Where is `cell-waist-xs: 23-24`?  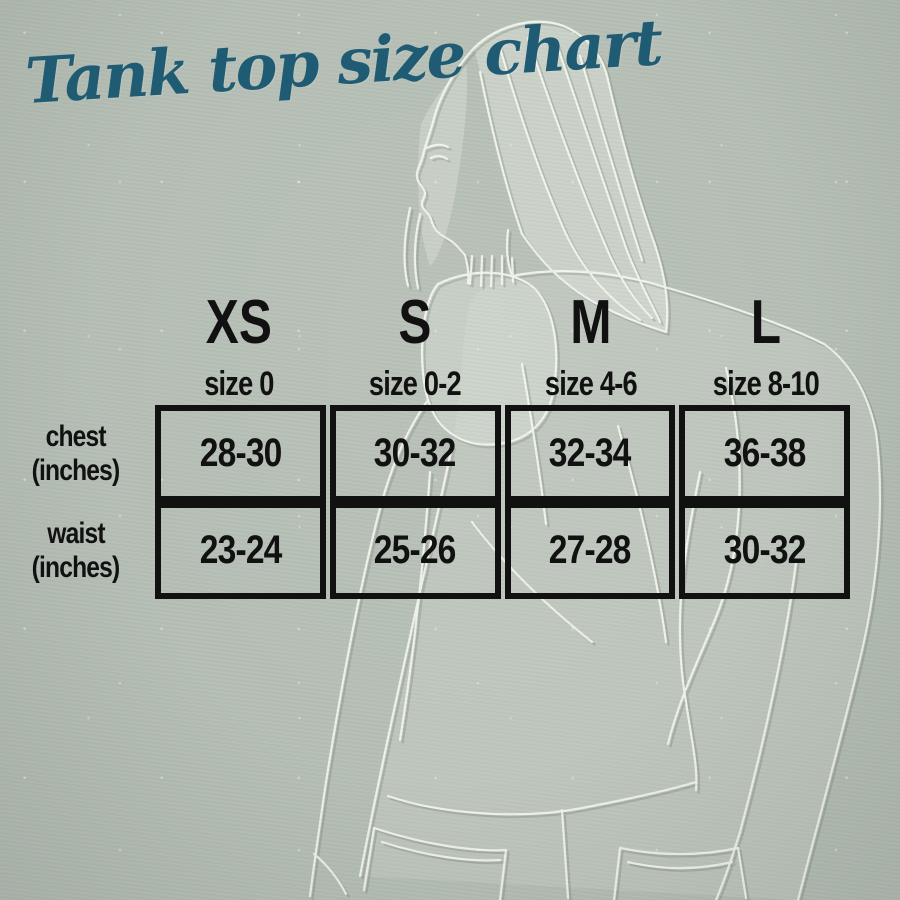
cell-waist-xs: 23-24 is located at coordinates (240, 550).